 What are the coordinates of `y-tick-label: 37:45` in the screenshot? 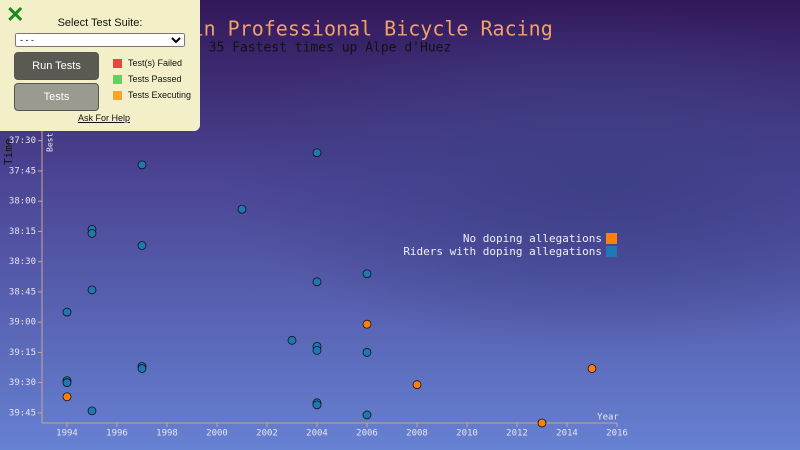 It's located at (22, 171).